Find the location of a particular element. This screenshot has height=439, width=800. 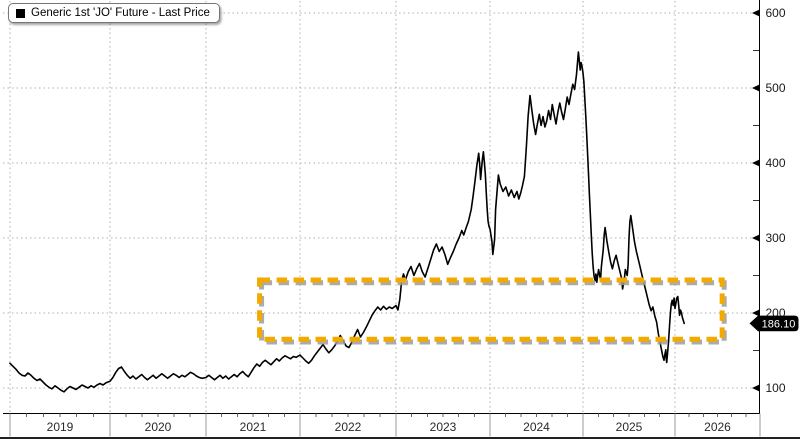

y-axis-label: 100 is located at coordinates (776, 388).